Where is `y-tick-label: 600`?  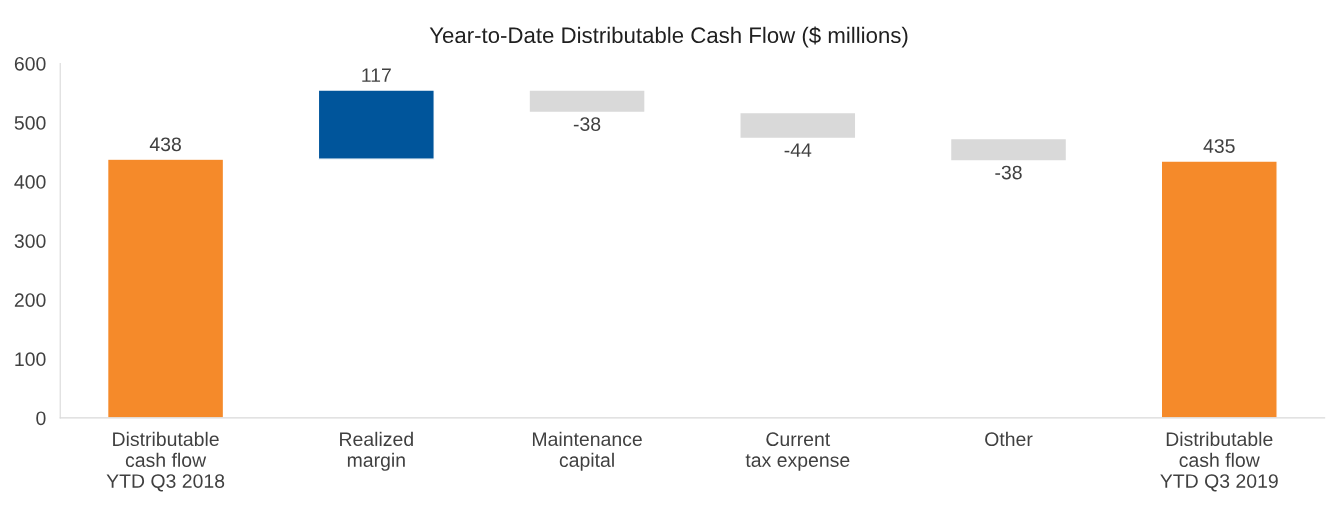
y-tick-label: 600 is located at coordinates (30, 63).